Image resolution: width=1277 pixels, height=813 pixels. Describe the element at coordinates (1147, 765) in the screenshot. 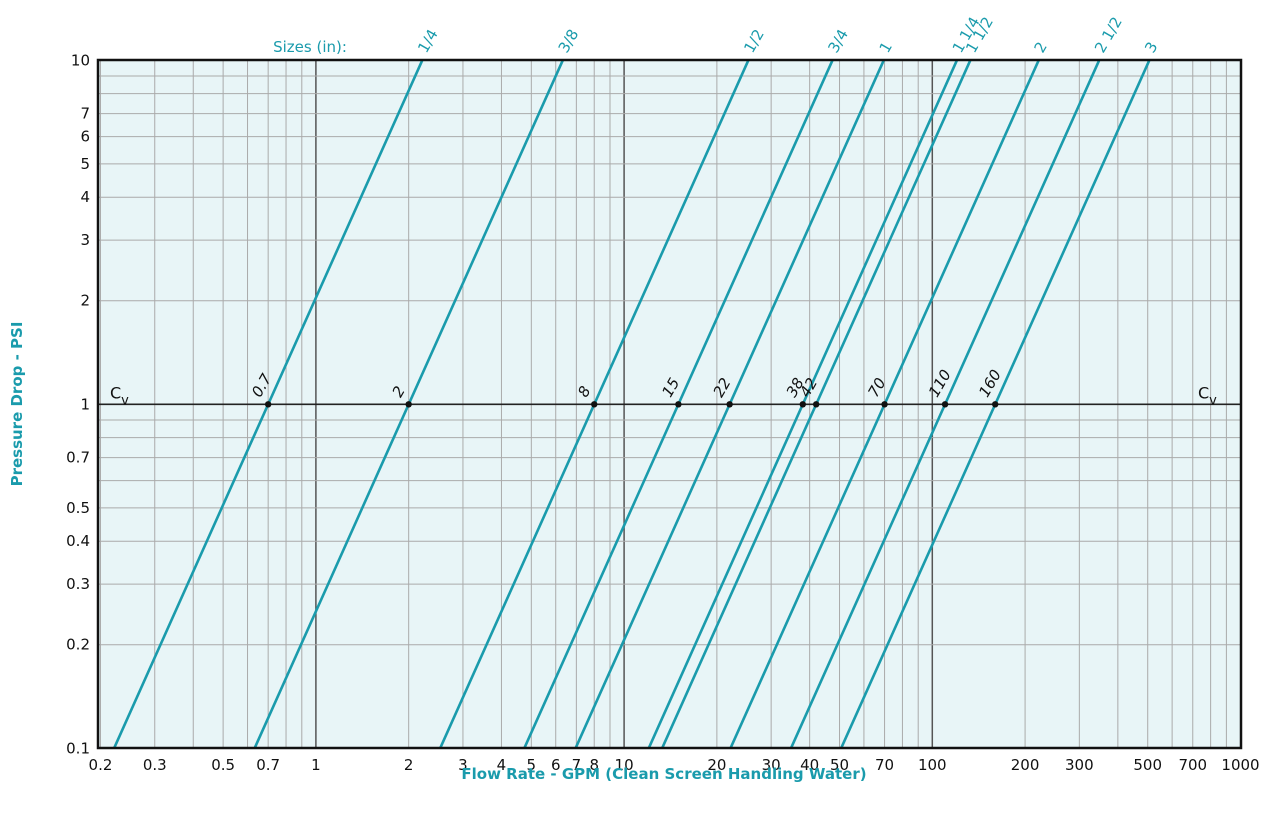

I see `x-tick-label: 500` at that location.